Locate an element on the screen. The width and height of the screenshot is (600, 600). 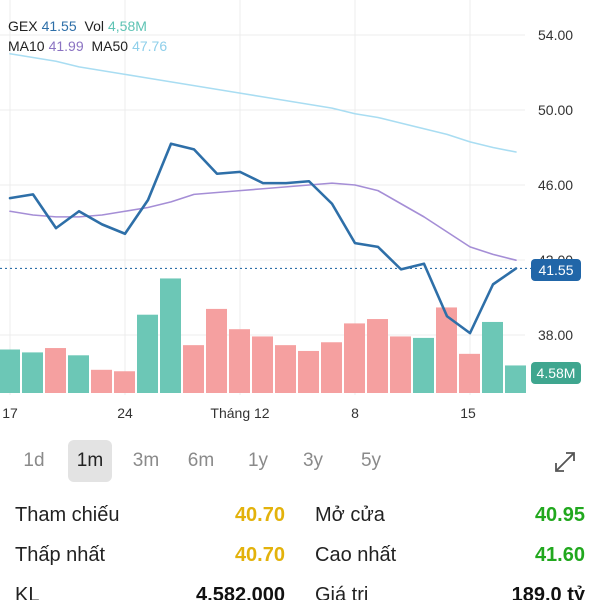
reference-label: Tham chiếu is located at coordinates (67, 515).